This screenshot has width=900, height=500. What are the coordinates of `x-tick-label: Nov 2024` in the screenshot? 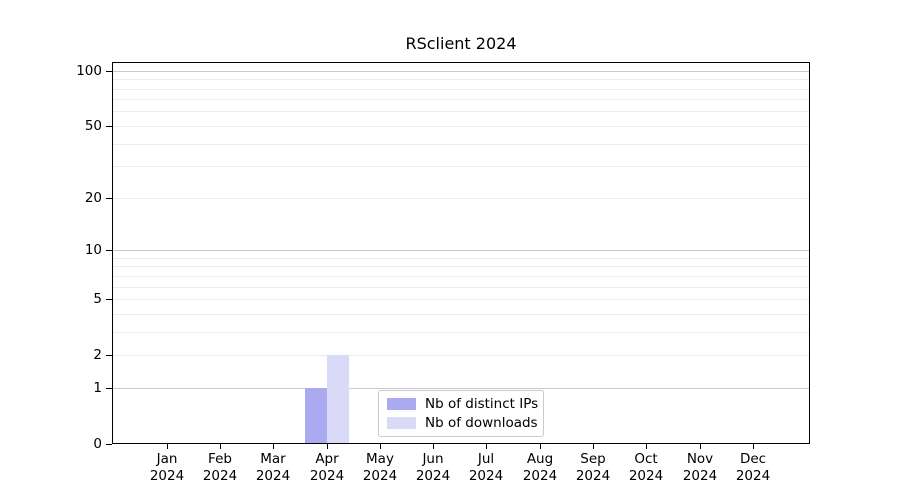 It's located at (700, 467).